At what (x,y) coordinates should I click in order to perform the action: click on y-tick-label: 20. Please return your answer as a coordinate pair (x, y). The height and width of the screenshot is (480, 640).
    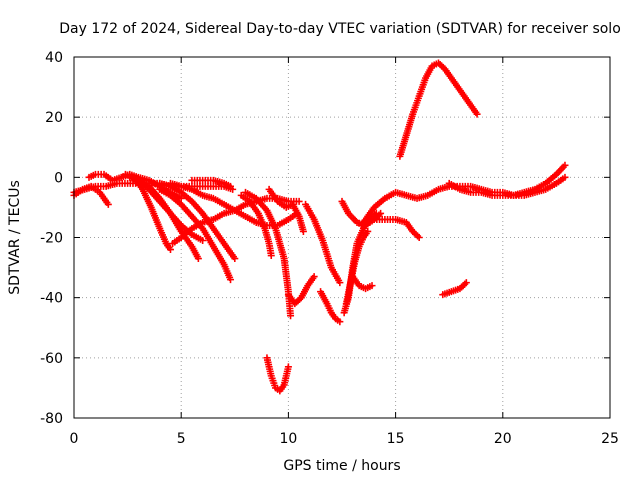
    Looking at the image, I should click on (54, 118).